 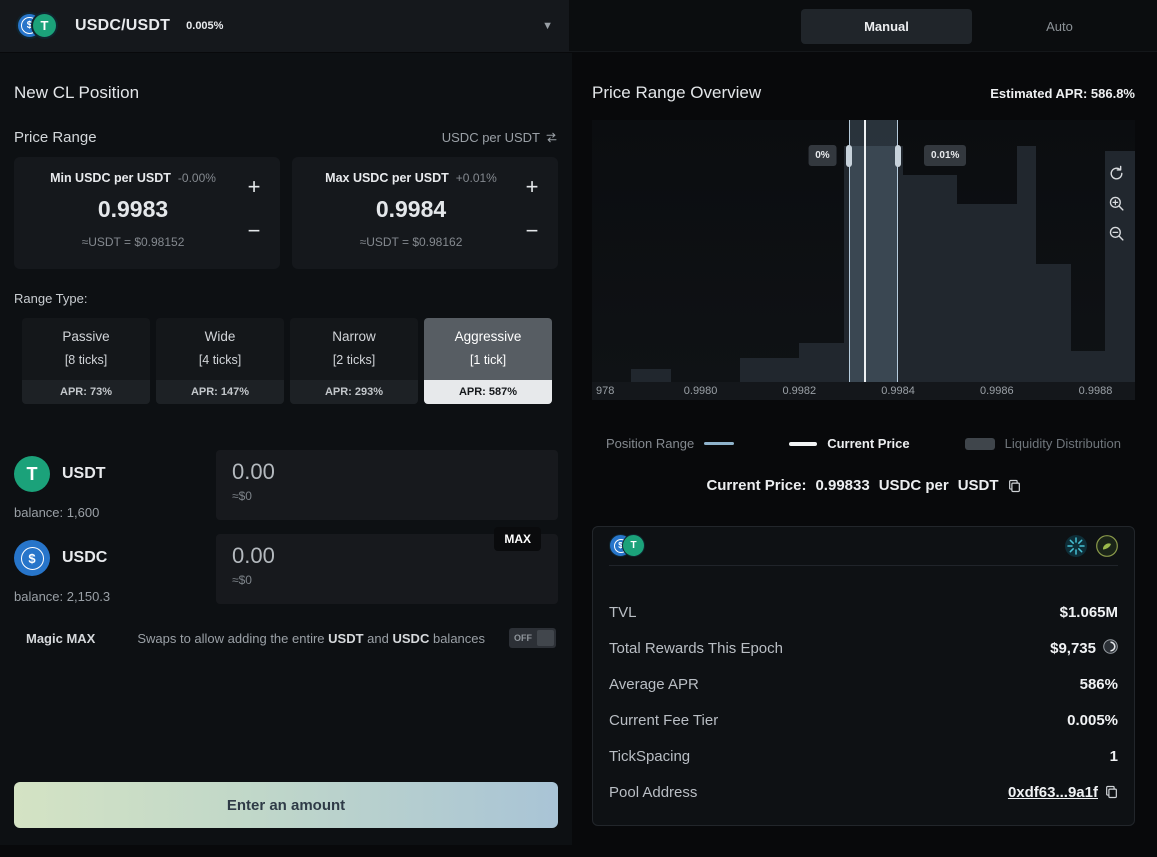 I want to click on stat-value: 586%, so click(x=1098, y=684).